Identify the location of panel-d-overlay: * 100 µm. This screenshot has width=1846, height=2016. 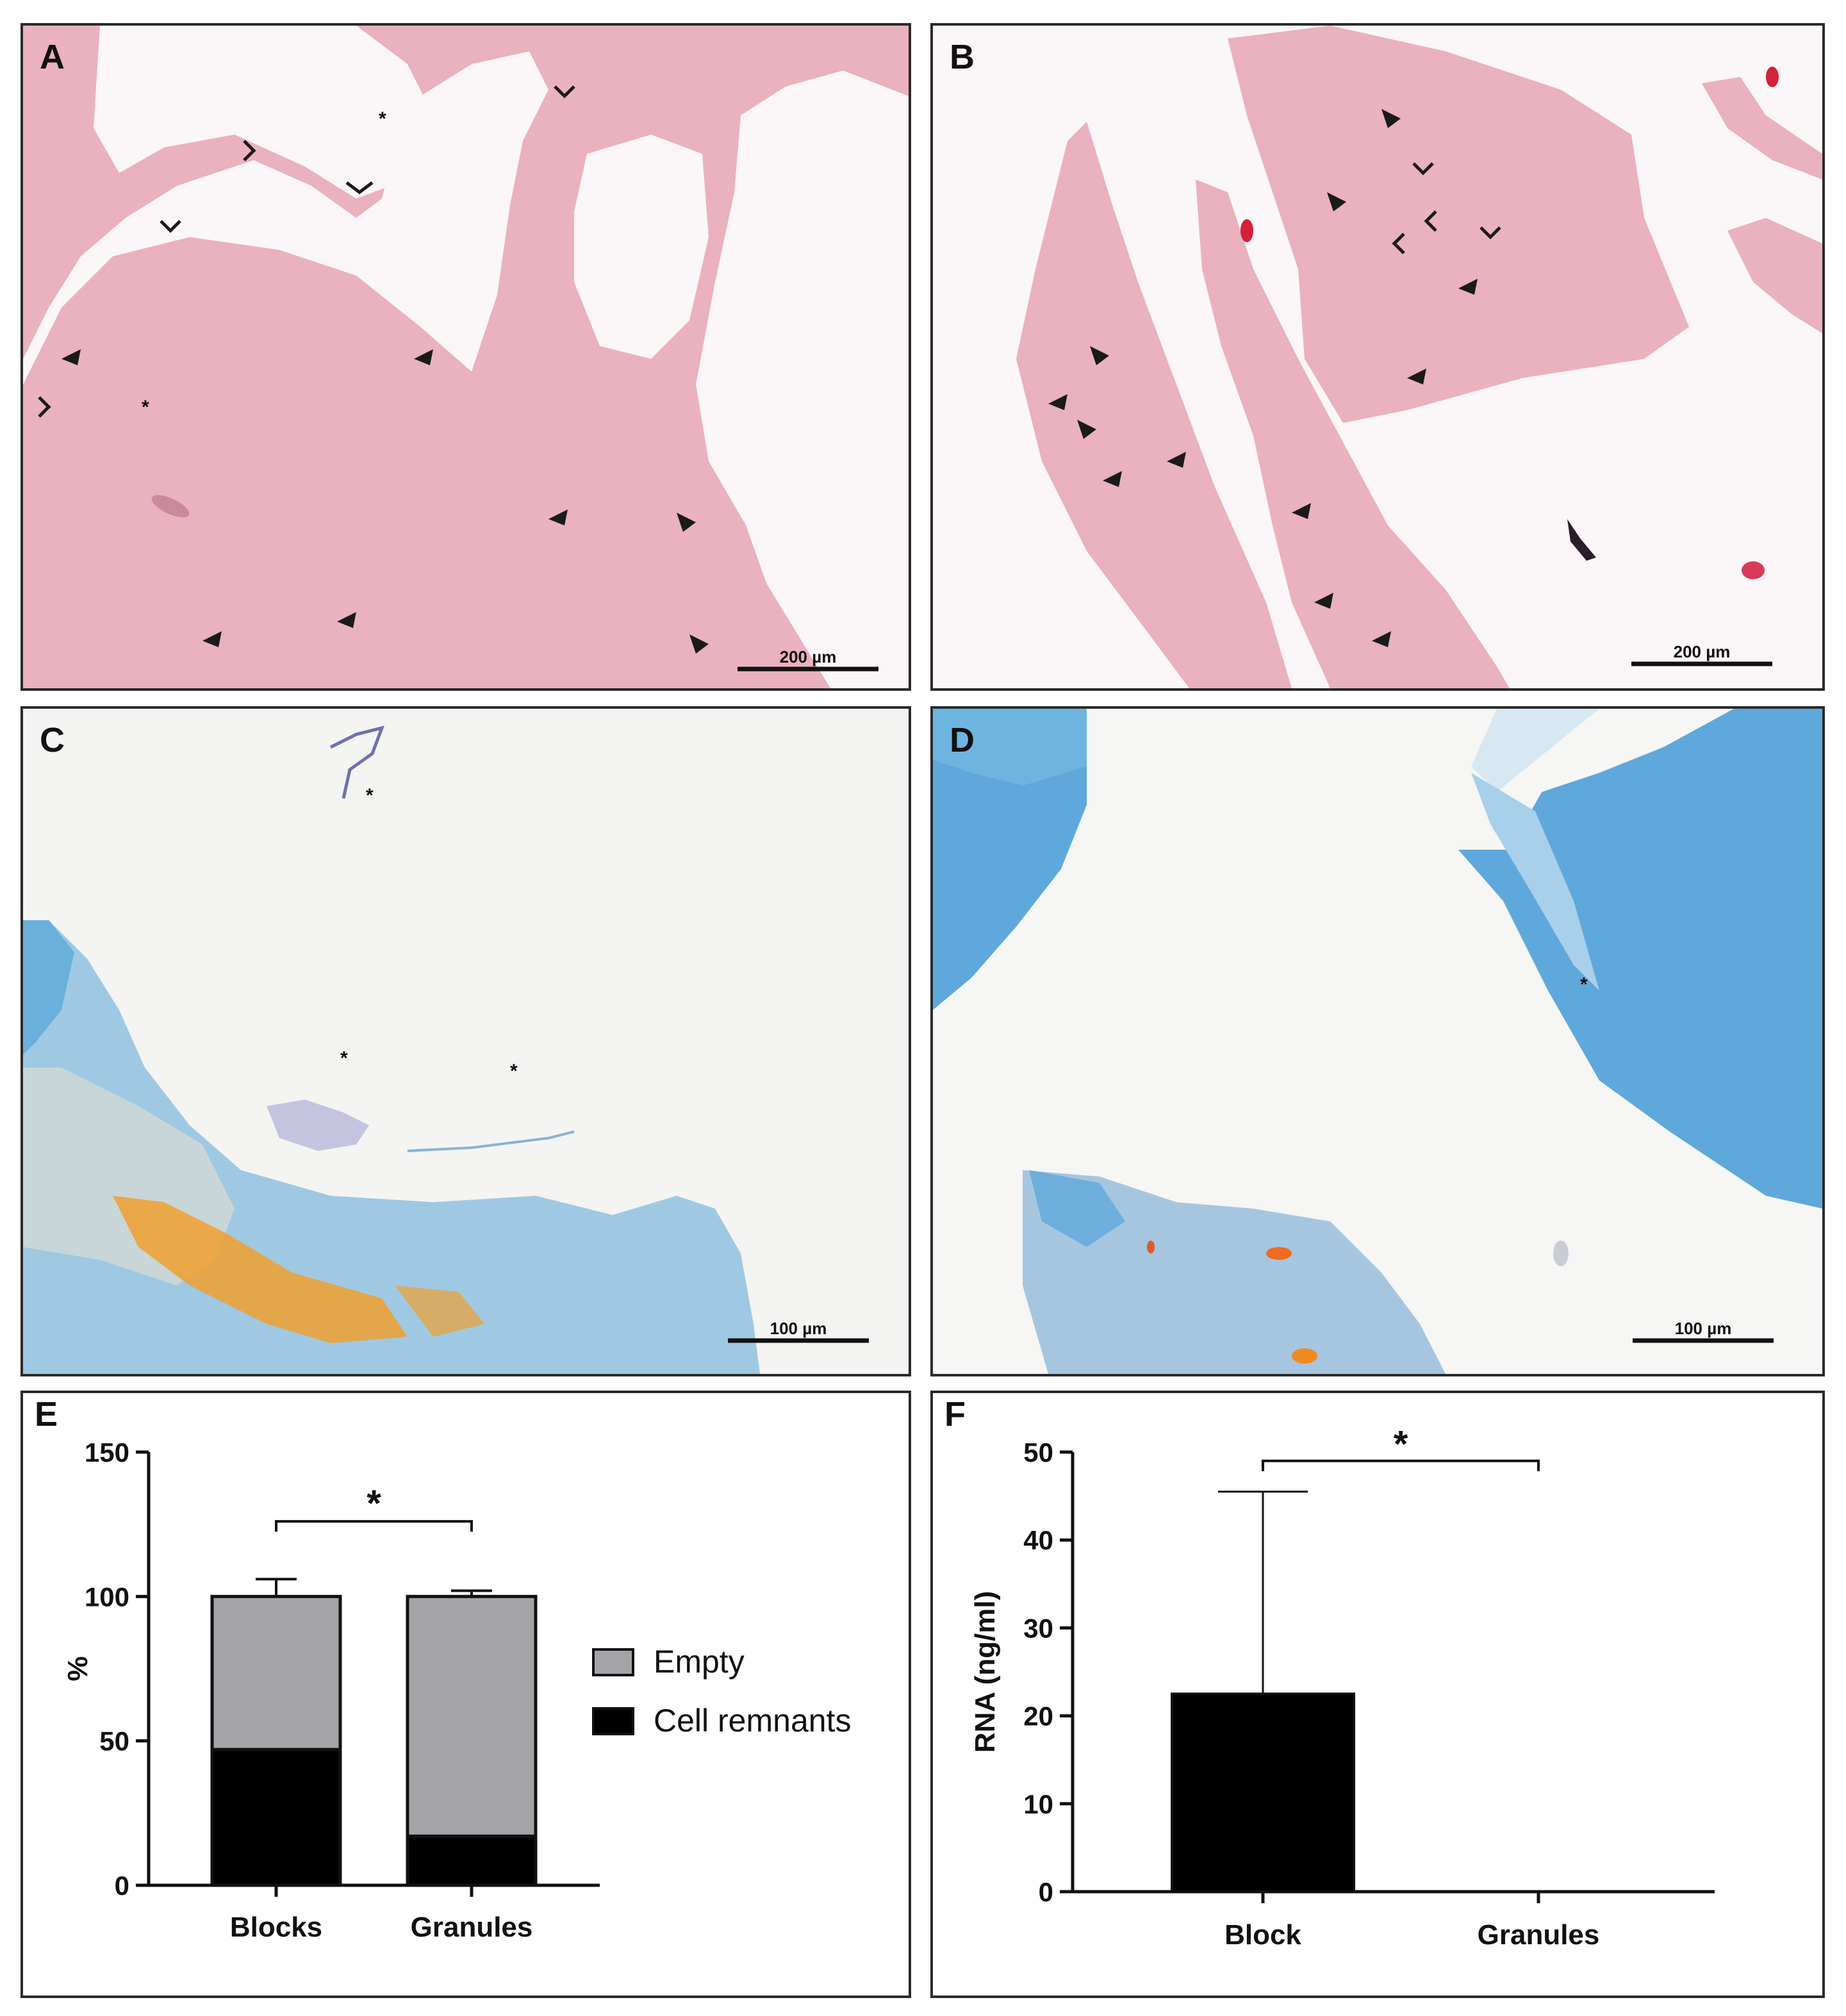
(1677, 1158).